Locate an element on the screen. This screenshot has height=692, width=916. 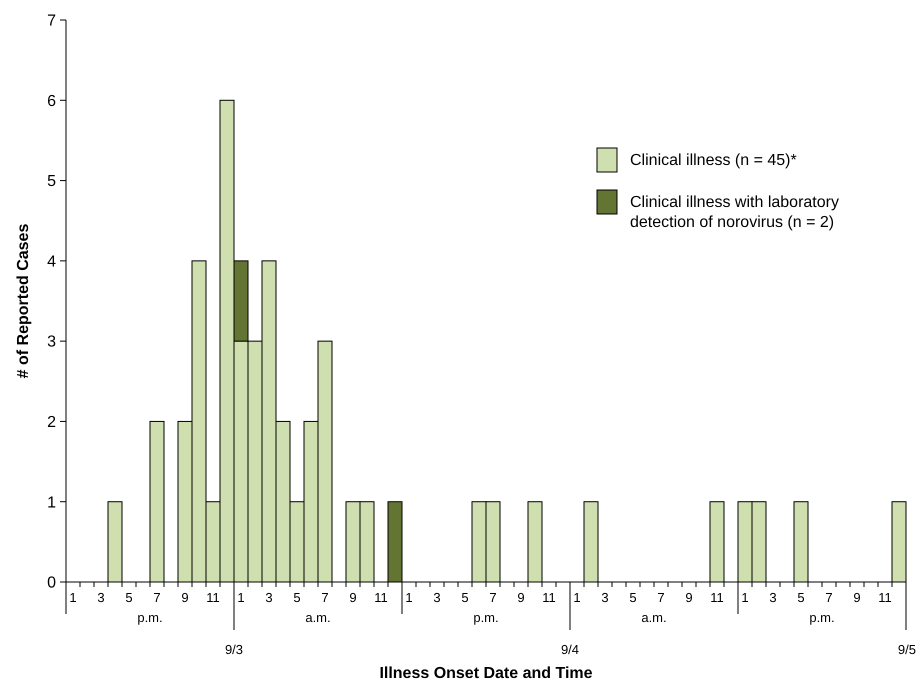
y-tick-label: 2 is located at coordinates (51, 423).